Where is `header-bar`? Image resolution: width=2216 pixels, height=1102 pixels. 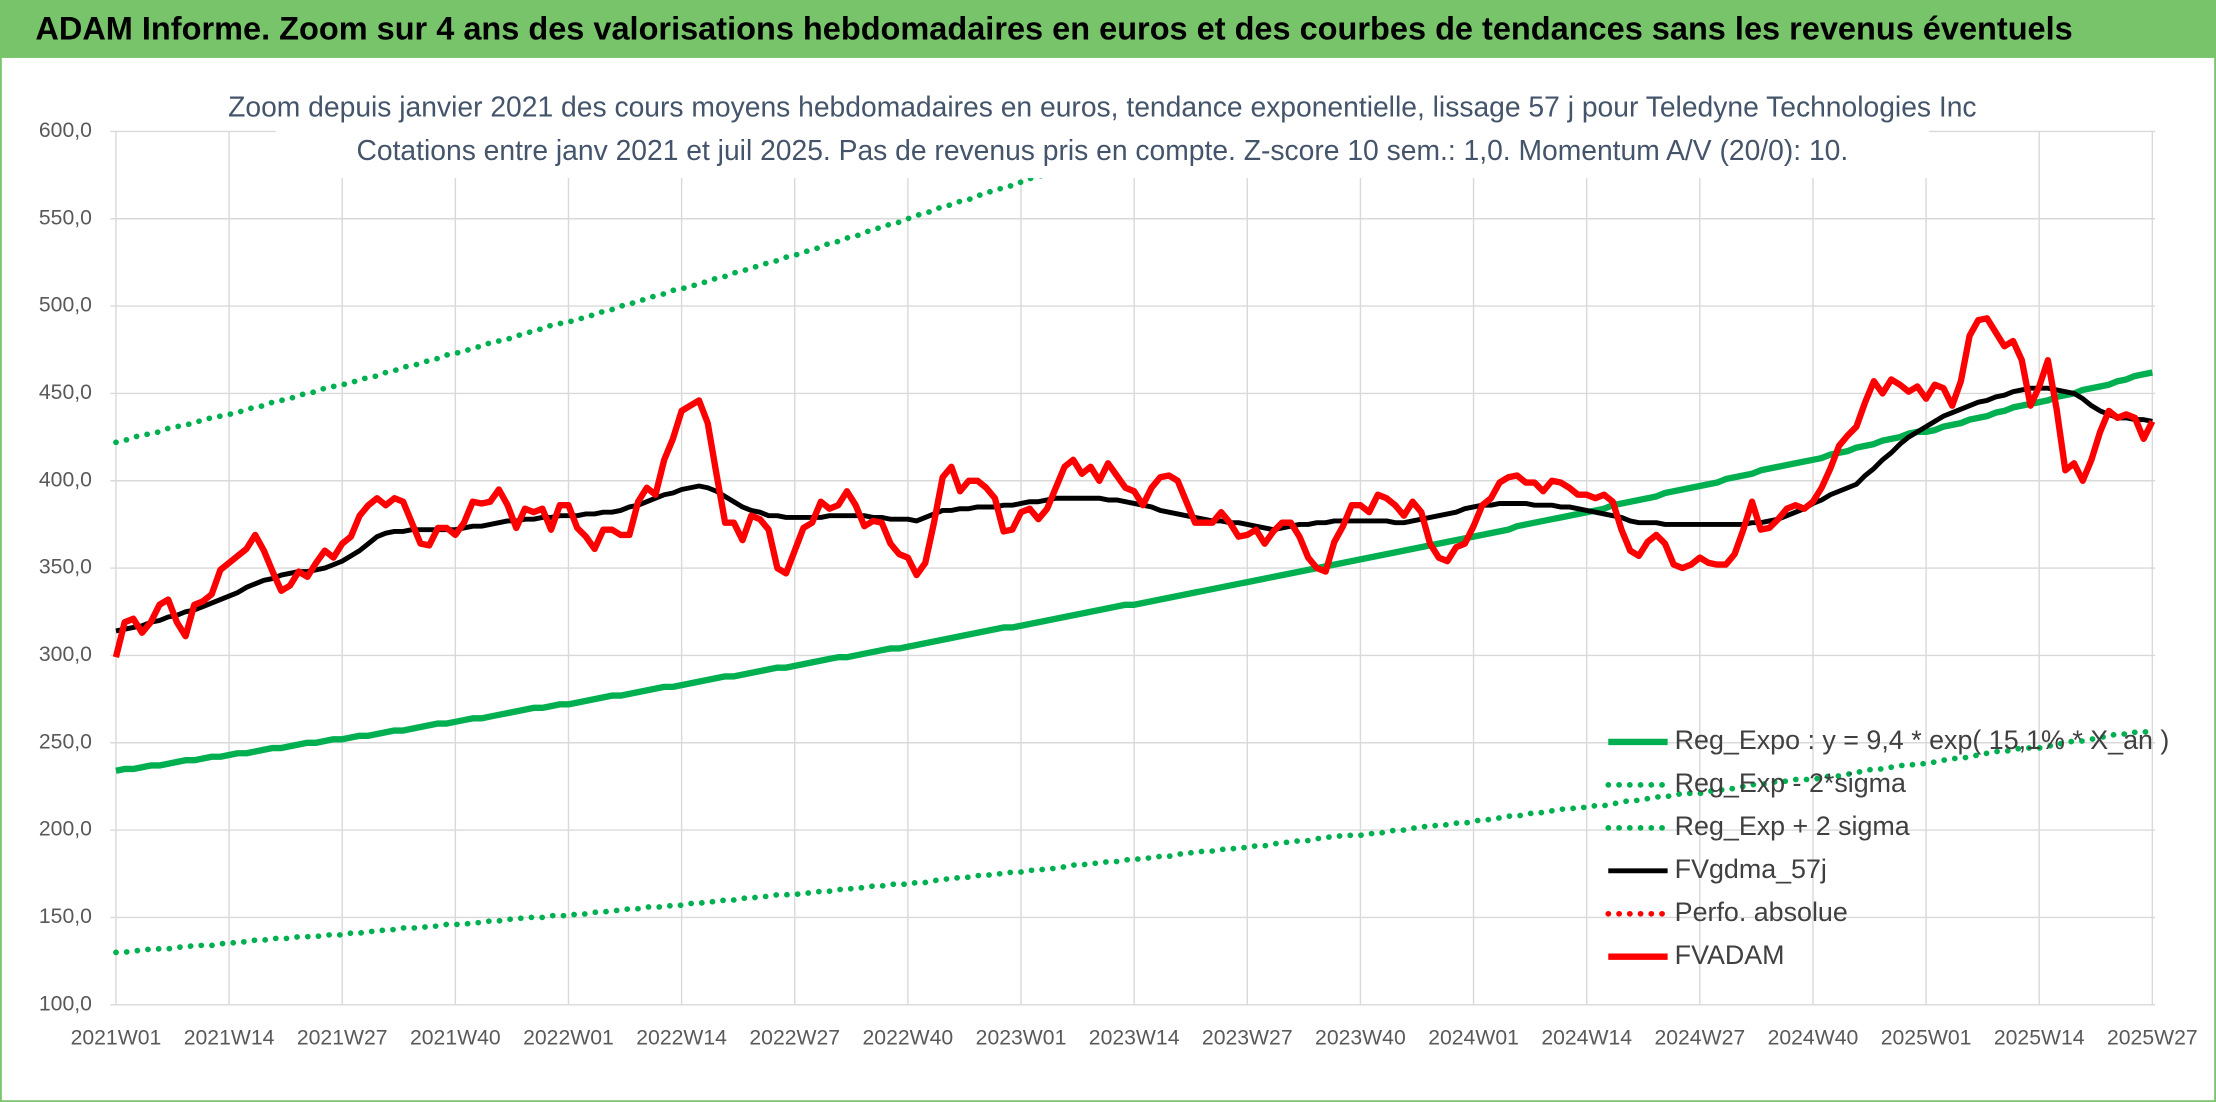 header-bar is located at coordinates (1108, 29).